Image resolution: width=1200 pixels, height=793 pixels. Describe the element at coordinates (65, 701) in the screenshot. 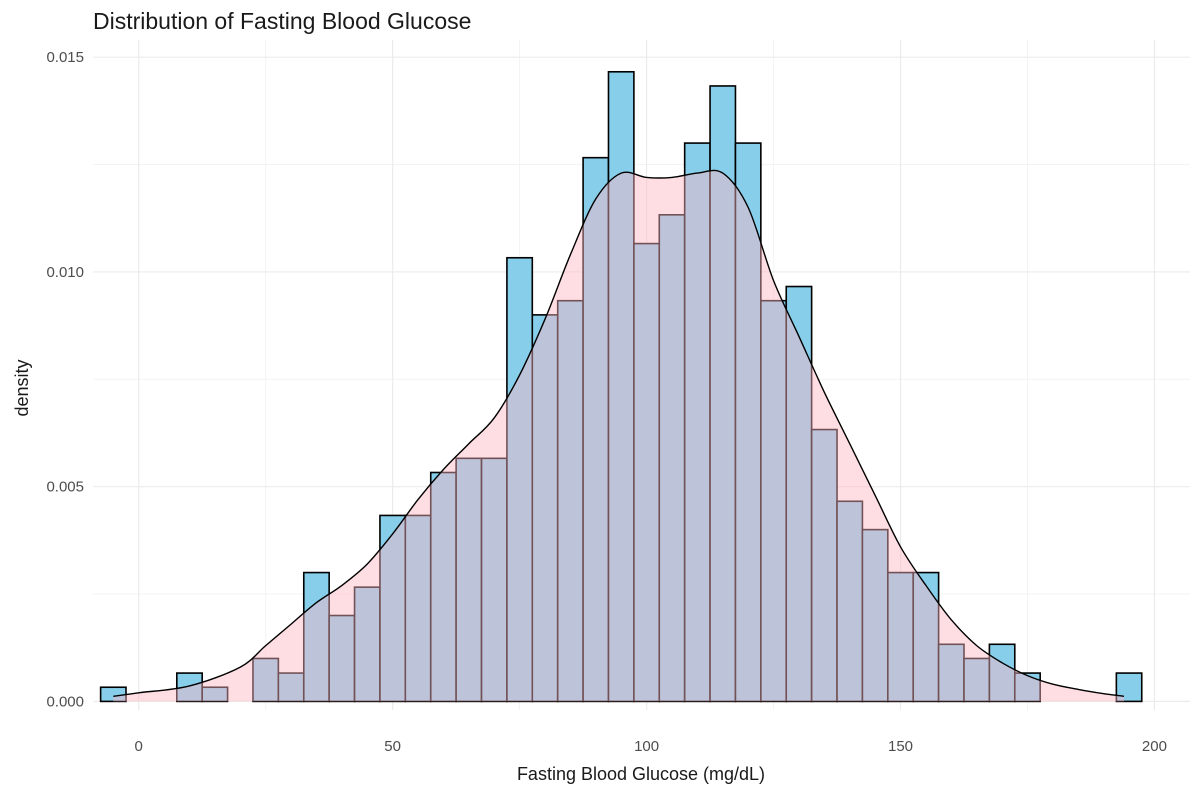

I see `y-tick-label: 0.000` at that location.